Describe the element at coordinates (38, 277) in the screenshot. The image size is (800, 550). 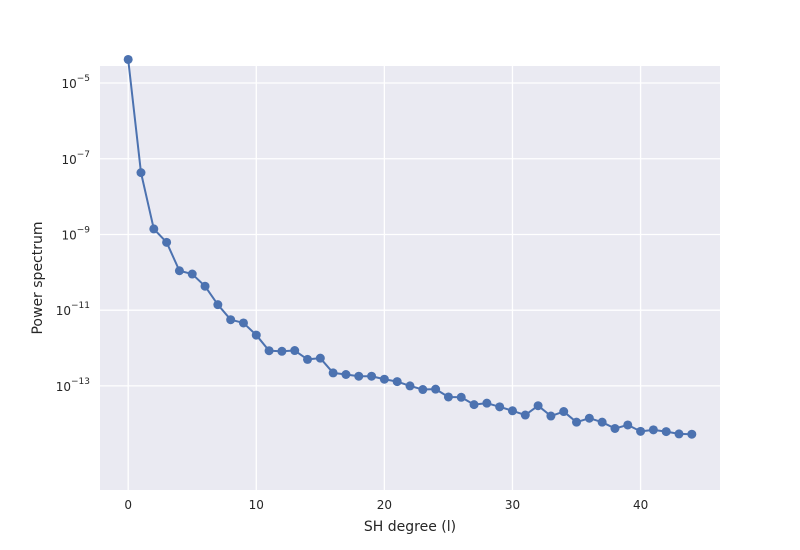
I see `y-axis-label: Power spectrum` at that location.